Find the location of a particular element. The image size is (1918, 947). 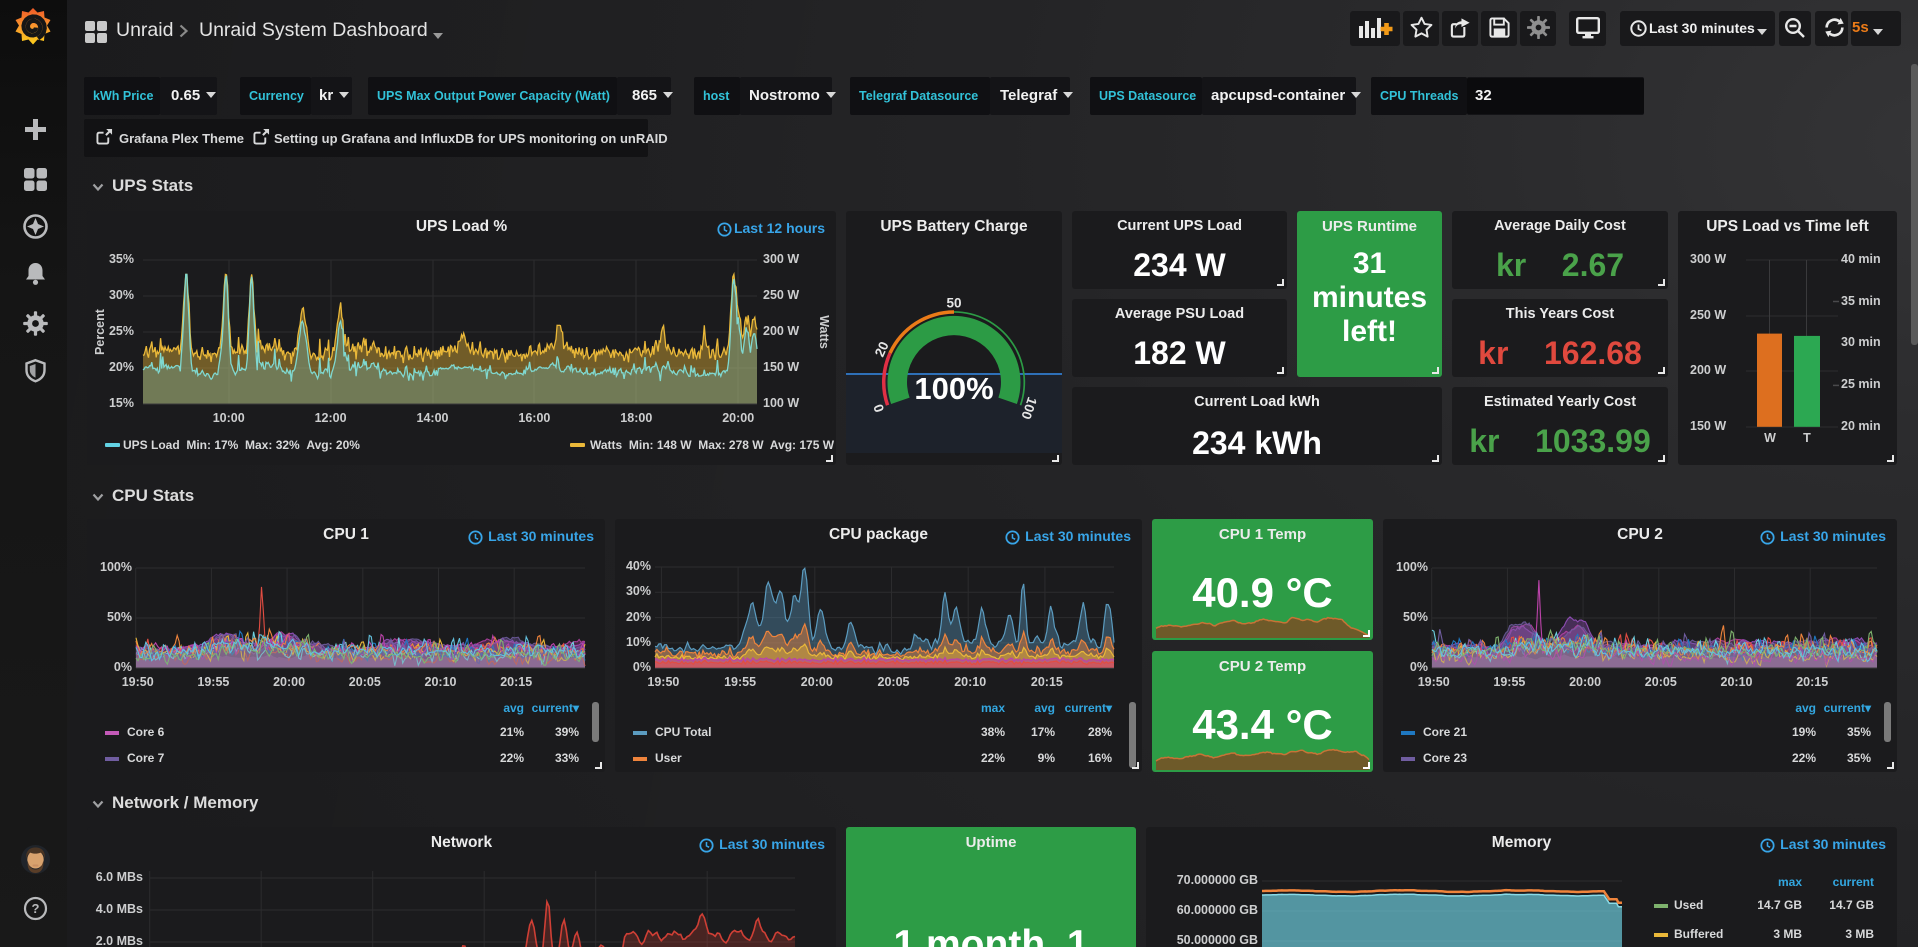

svg-text: 50 is located at coordinates (953, 302).